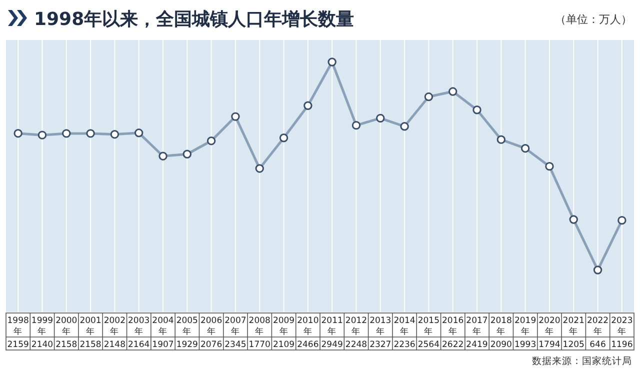 The image size is (640, 370). What do you see at coordinates (67, 326) in the screenshot?
I see `x-tick-label: 2000年` at bounding box center [67, 326].